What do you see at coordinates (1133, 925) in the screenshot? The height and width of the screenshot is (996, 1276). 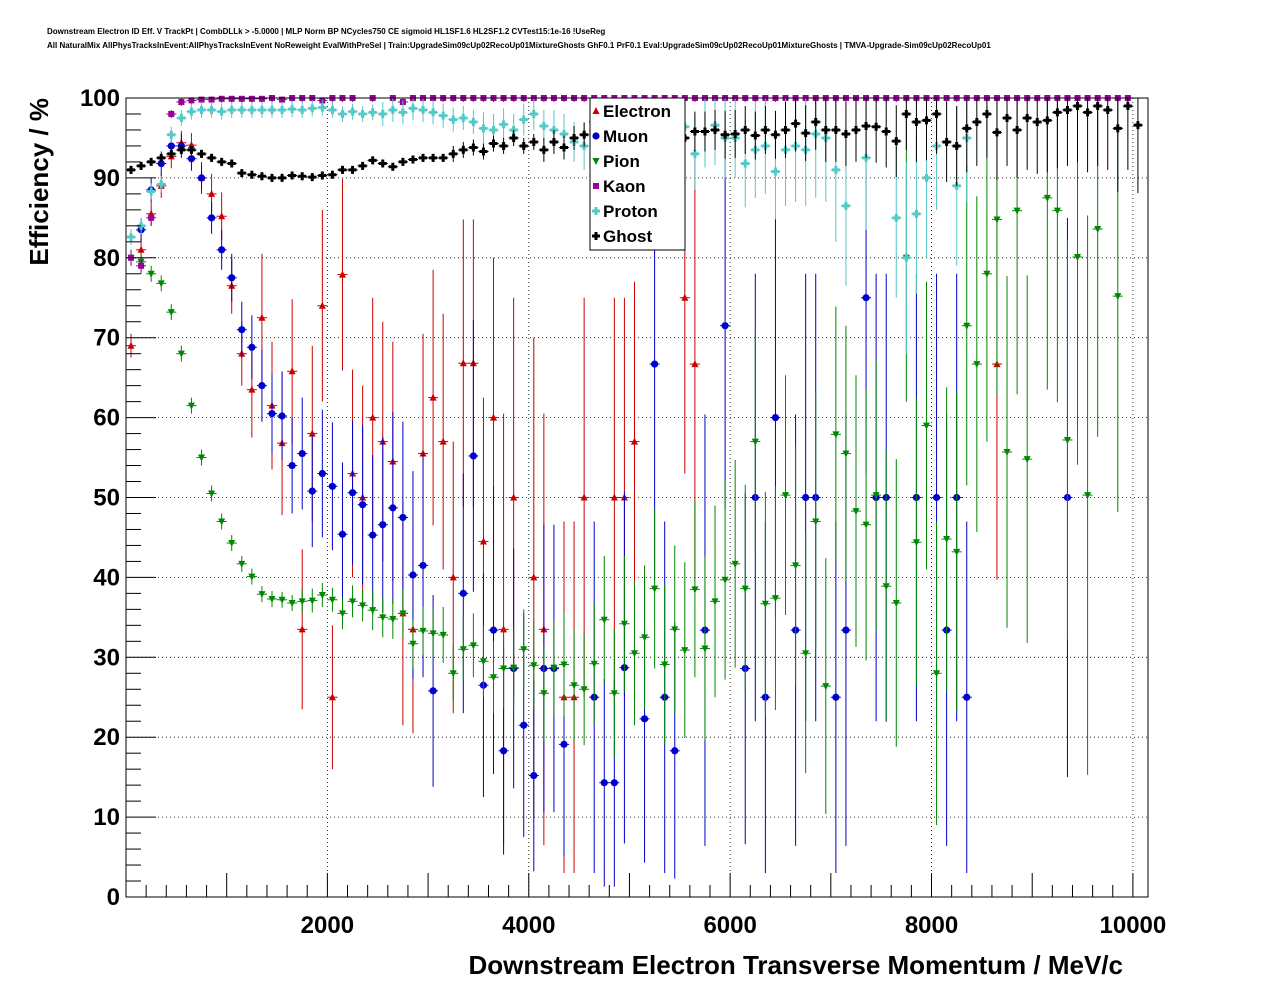 I see `x-tick-label: 10000` at bounding box center [1133, 925].